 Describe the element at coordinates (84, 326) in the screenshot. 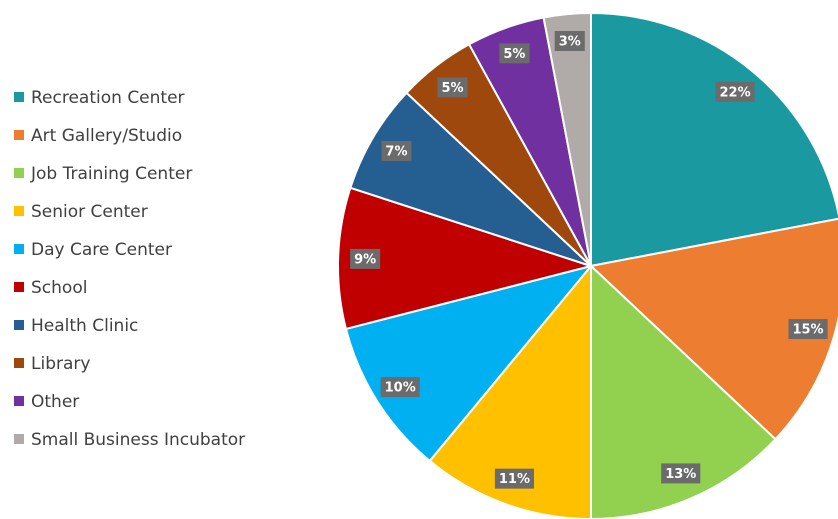

I see `legend-label: Health Clinic` at that location.